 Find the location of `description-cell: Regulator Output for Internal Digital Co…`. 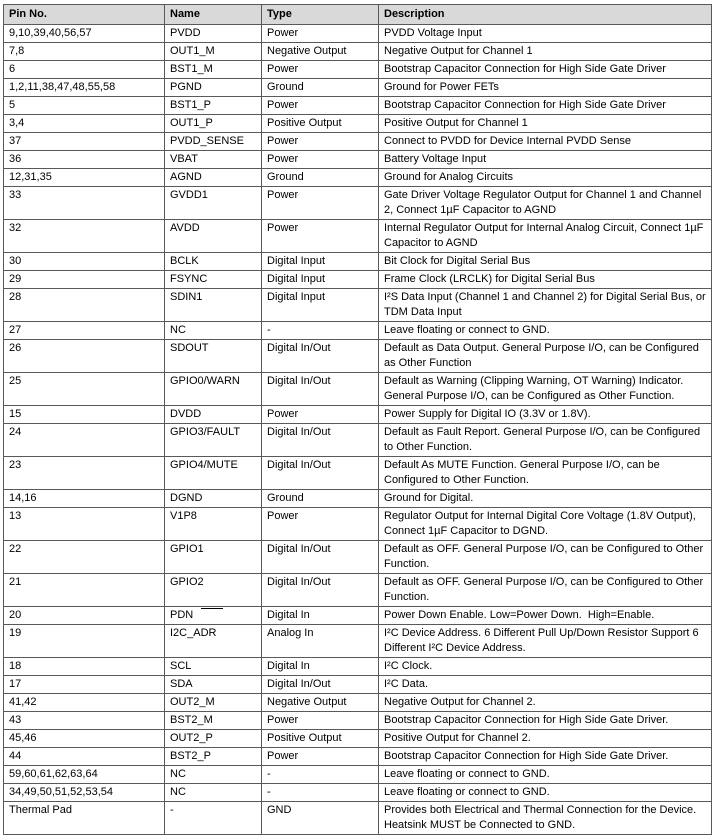

description-cell: Regulator Output for Internal Digital Co… is located at coordinates (545, 524).